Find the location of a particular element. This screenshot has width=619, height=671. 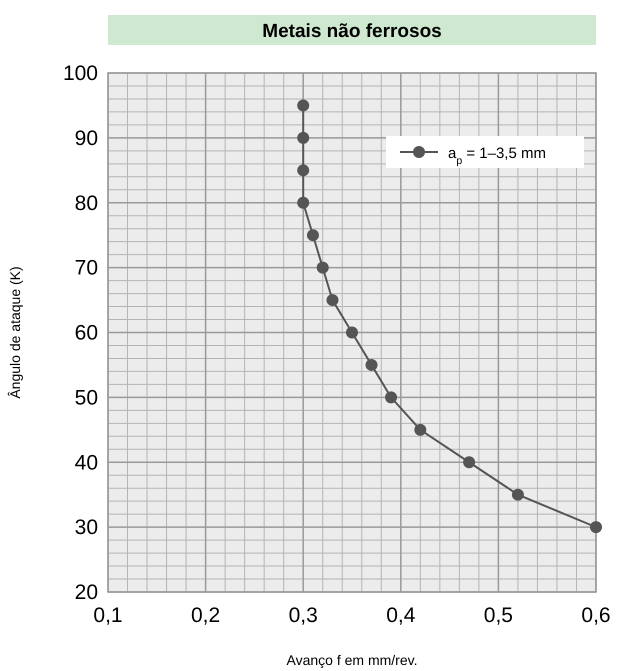

x-tick-label: 0,5 is located at coordinates (498, 615).